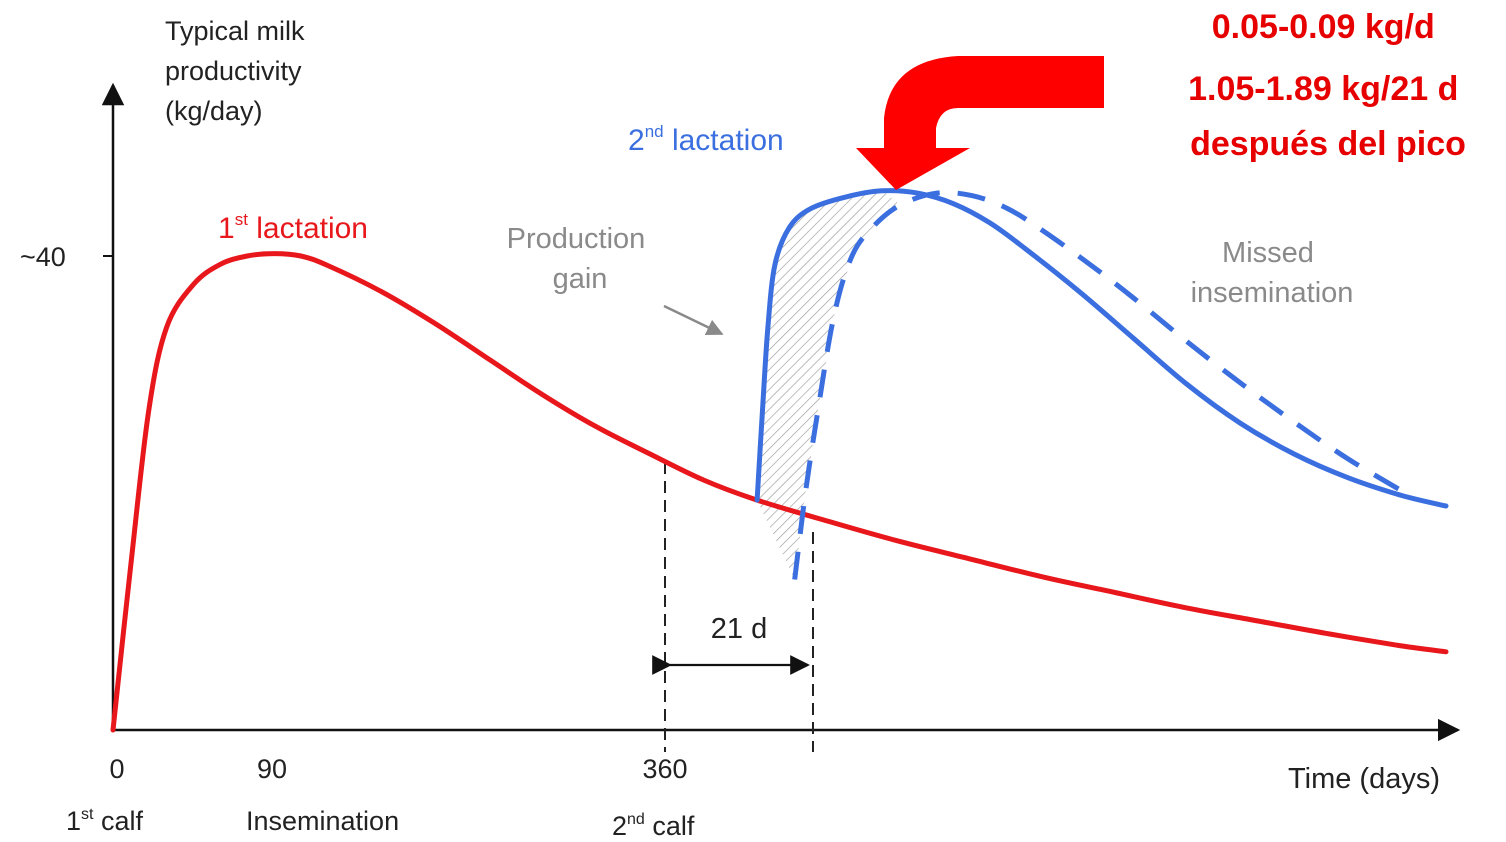 The image size is (1506, 842). I want to click on callout-curved-arrow, so click(980, 123).